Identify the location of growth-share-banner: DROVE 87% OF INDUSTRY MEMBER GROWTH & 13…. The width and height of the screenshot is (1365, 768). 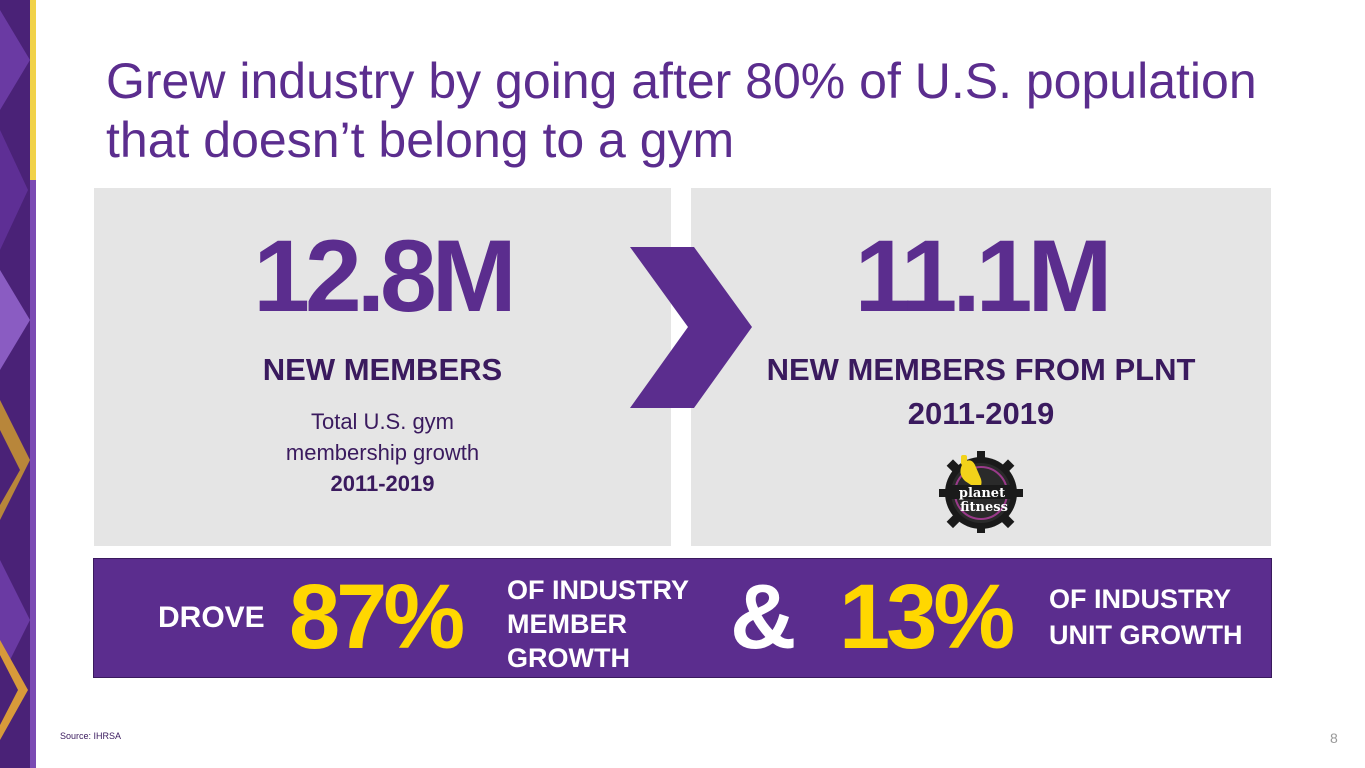
(682, 618).